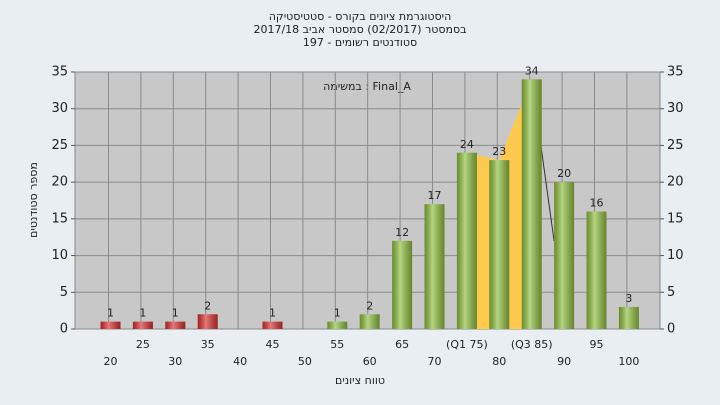 Image resolution: width=720 pixels, height=405 pixels. I want to click on x-tick-label: 35, so click(208, 344).